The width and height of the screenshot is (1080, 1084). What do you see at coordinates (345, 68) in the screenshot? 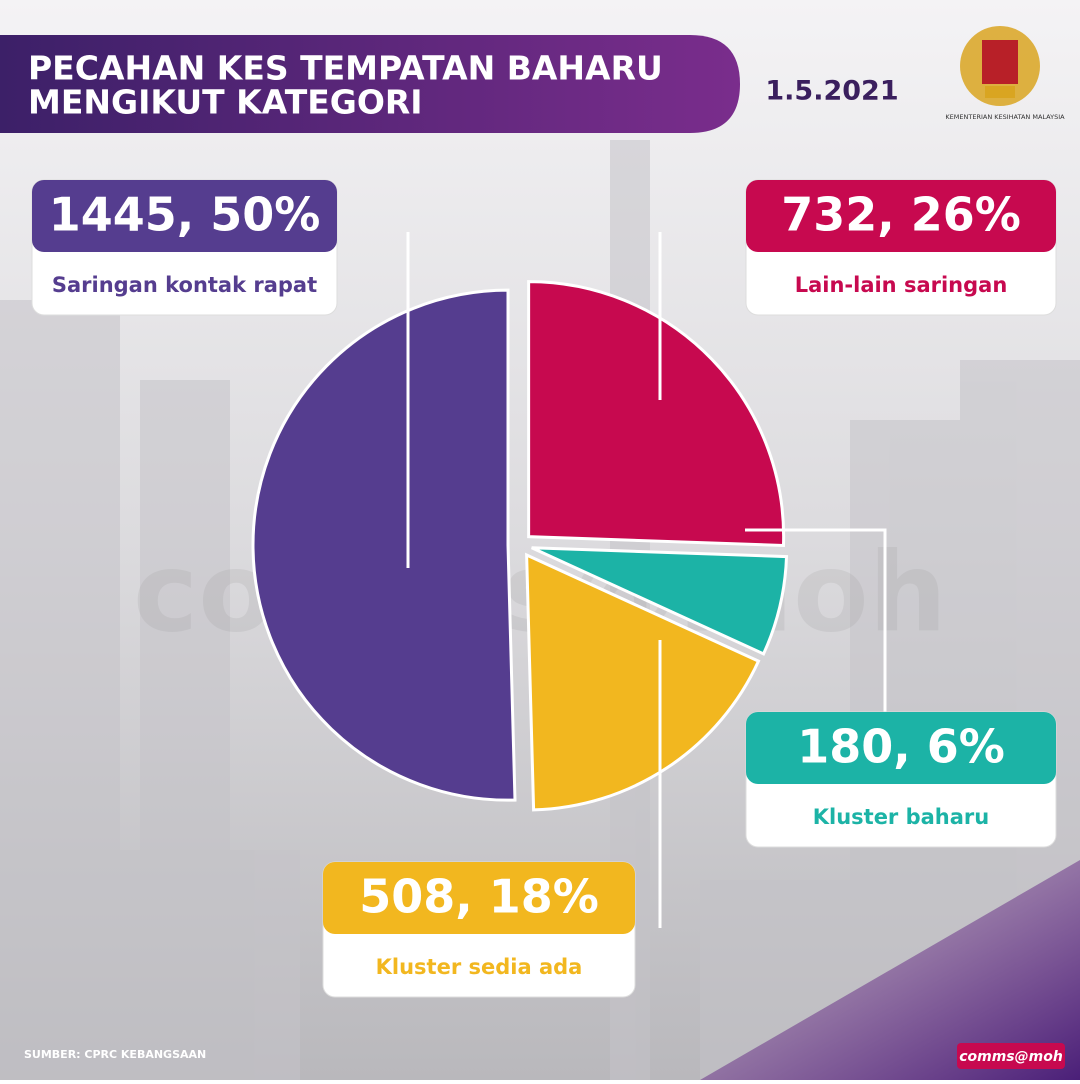
I see `title-line: PECAHAN KES TEMPATAN BAHARU` at bounding box center [345, 68].